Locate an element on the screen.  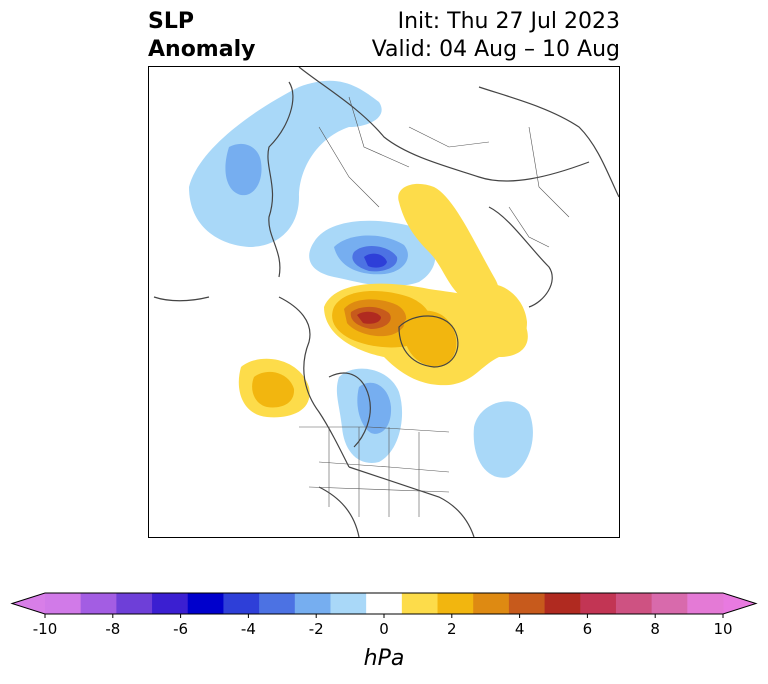
colorbar-under-arrow is located at coordinates (28, 603).